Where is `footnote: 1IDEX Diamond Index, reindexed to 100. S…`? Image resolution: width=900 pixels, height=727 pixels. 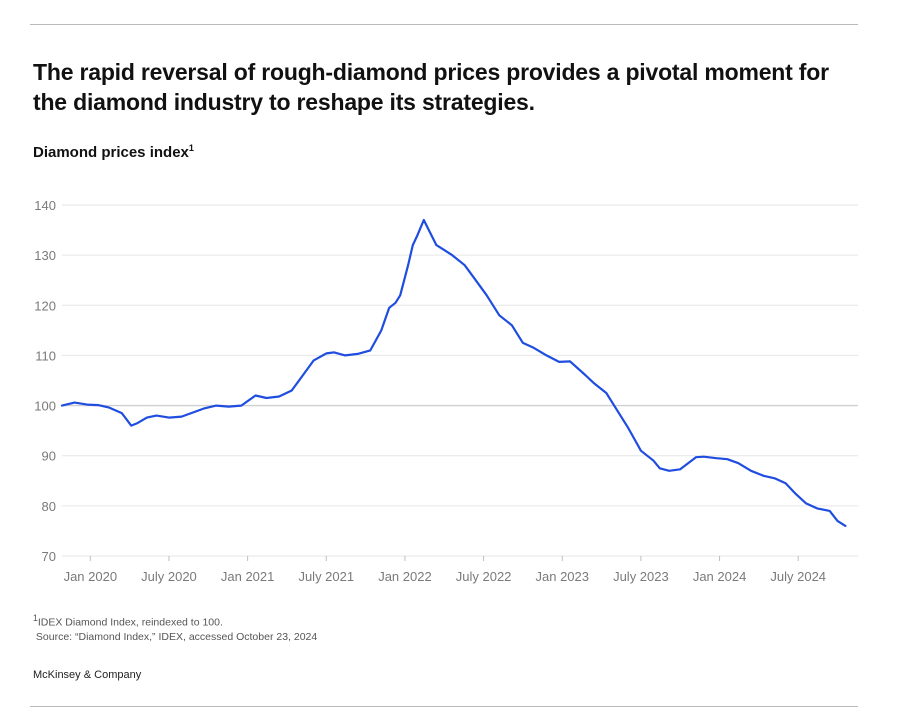 footnote: 1IDEX Diamond Index, reindexed to 100. S… is located at coordinates (175, 627).